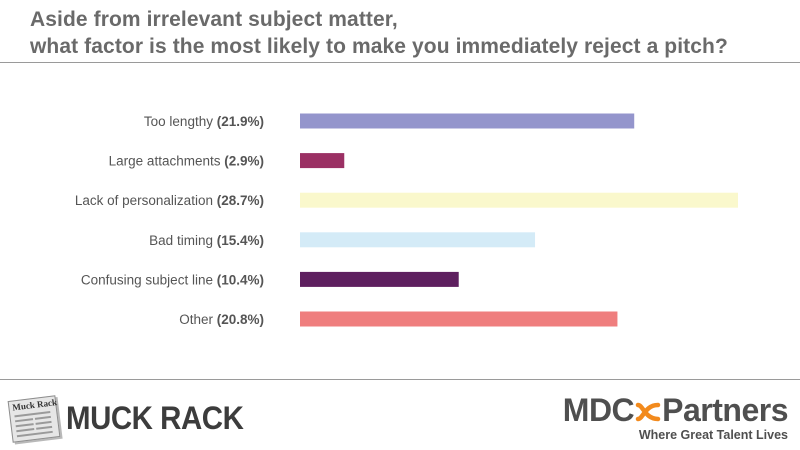 This screenshot has height=450, width=800. Describe the element at coordinates (180, 121) in the screenshot. I see `category-name: Too lengthy` at that location.